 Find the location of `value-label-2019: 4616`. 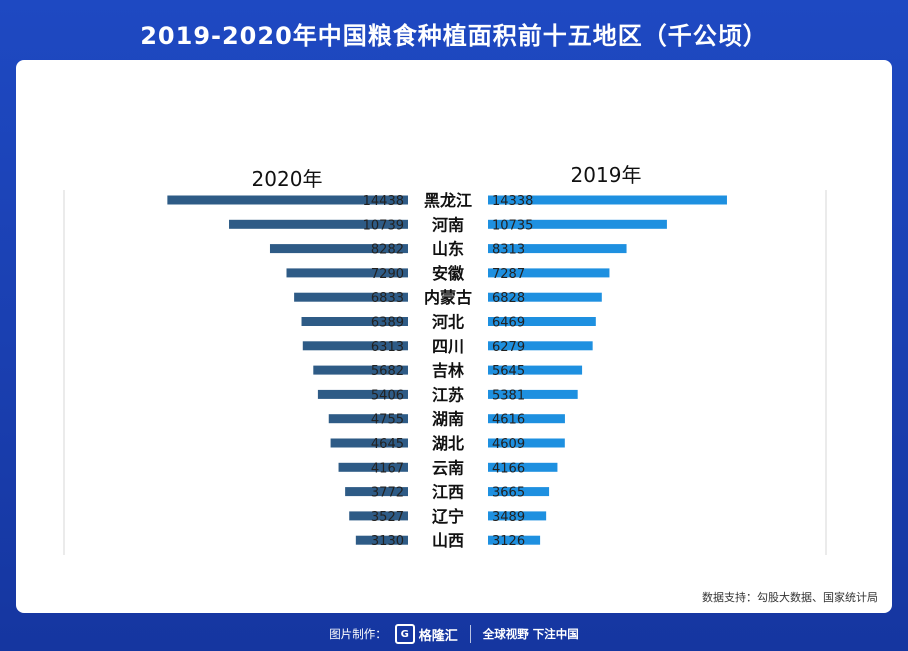

value-label-2019: 4616 is located at coordinates (508, 420).